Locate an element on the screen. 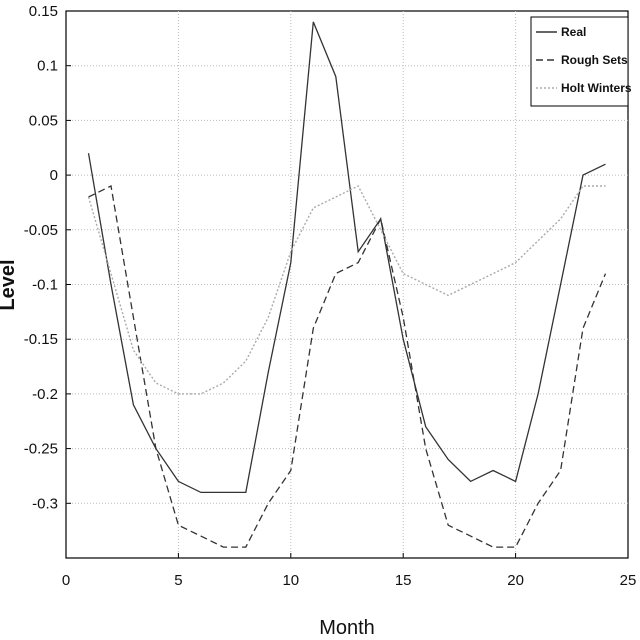 This screenshot has width=640, height=640. y-axis-title: Level is located at coordinates (9, 284).